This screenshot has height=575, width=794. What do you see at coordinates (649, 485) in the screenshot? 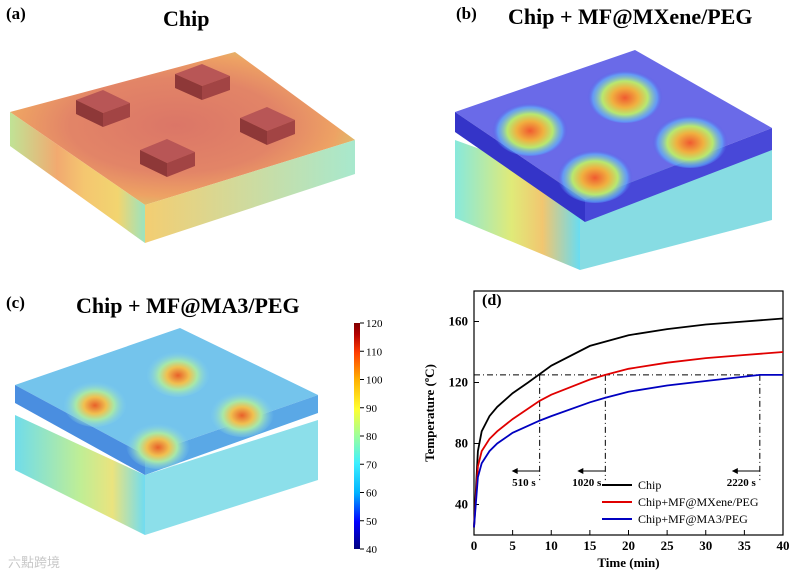
I see `legend-label: Chip` at bounding box center [649, 485].